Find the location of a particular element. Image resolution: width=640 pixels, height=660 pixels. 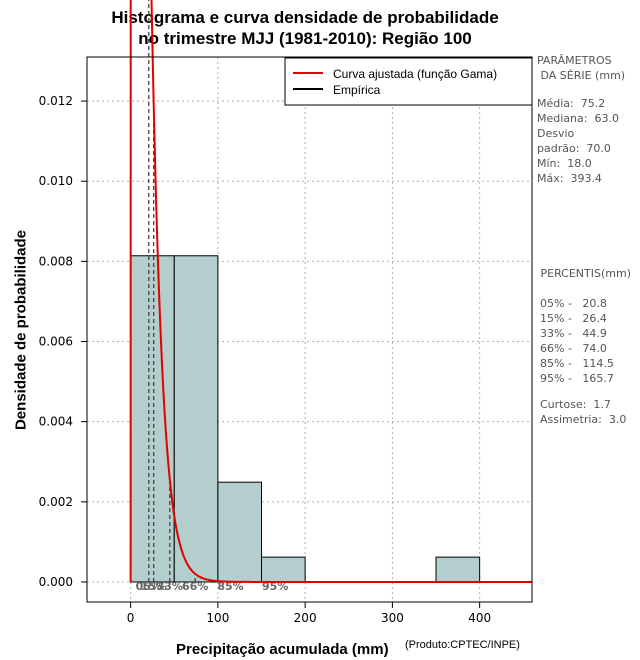

y-tick-label: 0.006 is located at coordinates (56, 342).